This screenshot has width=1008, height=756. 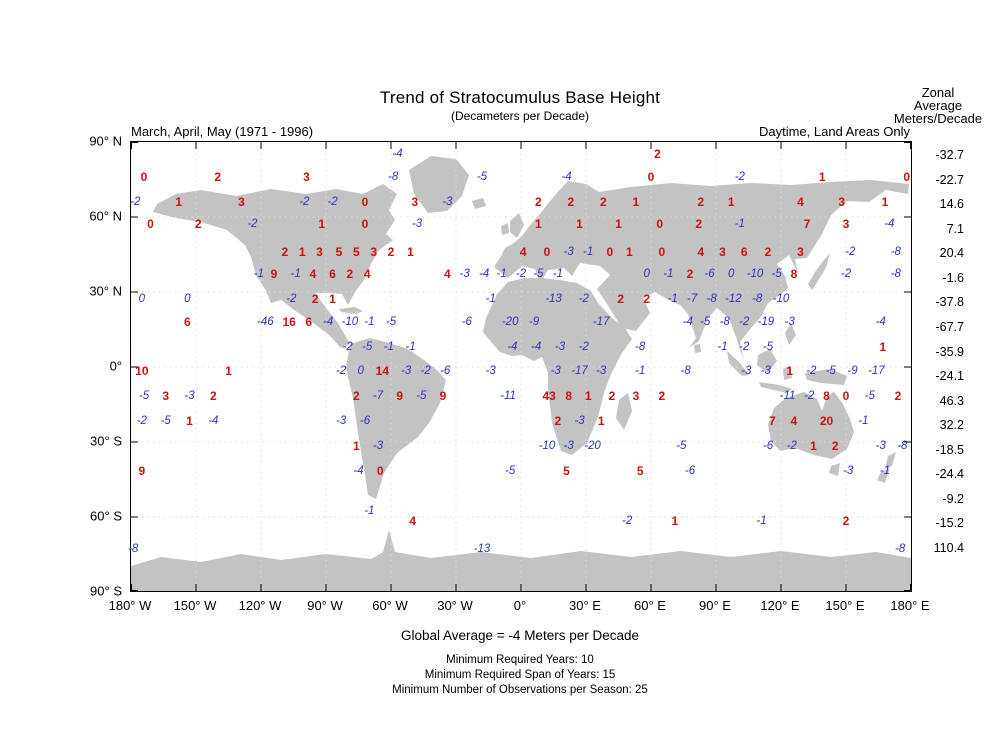 I want to click on landmass-north-america, so click(x=275, y=266).